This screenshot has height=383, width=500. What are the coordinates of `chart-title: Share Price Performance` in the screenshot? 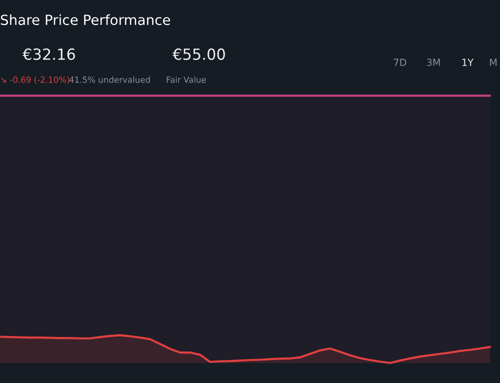 It's located at (85, 20).